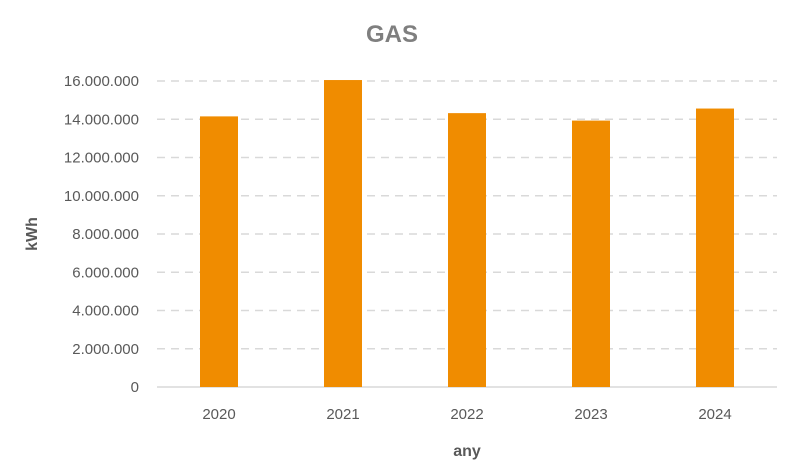 The width and height of the screenshot is (812, 468). I want to click on bar-2020, so click(219, 251).